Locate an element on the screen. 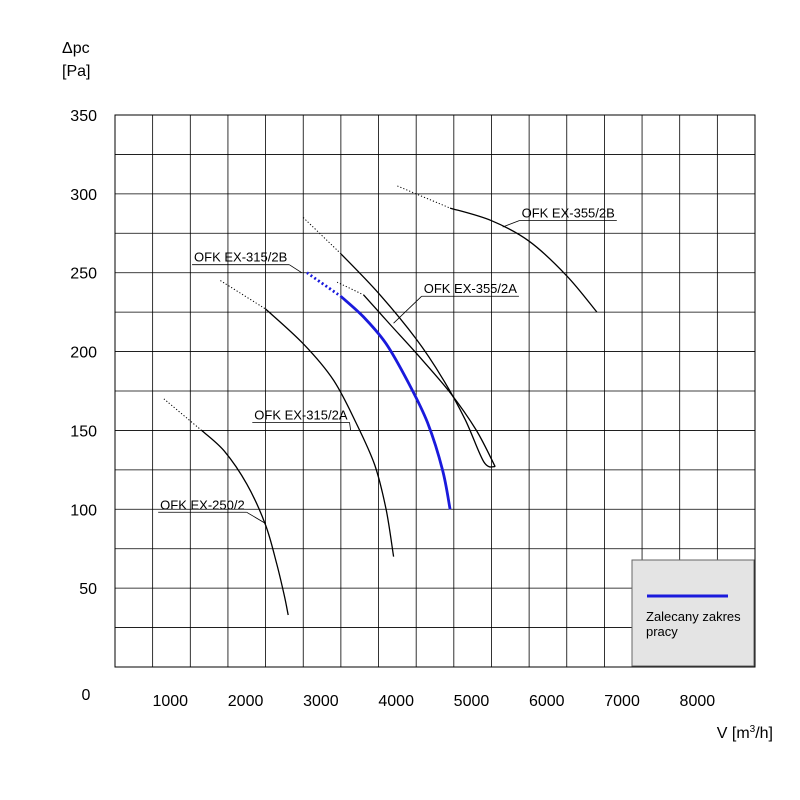 This screenshot has height=800, width=800. curve-ofk-ex-315-2a is located at coordinates (330, 432).